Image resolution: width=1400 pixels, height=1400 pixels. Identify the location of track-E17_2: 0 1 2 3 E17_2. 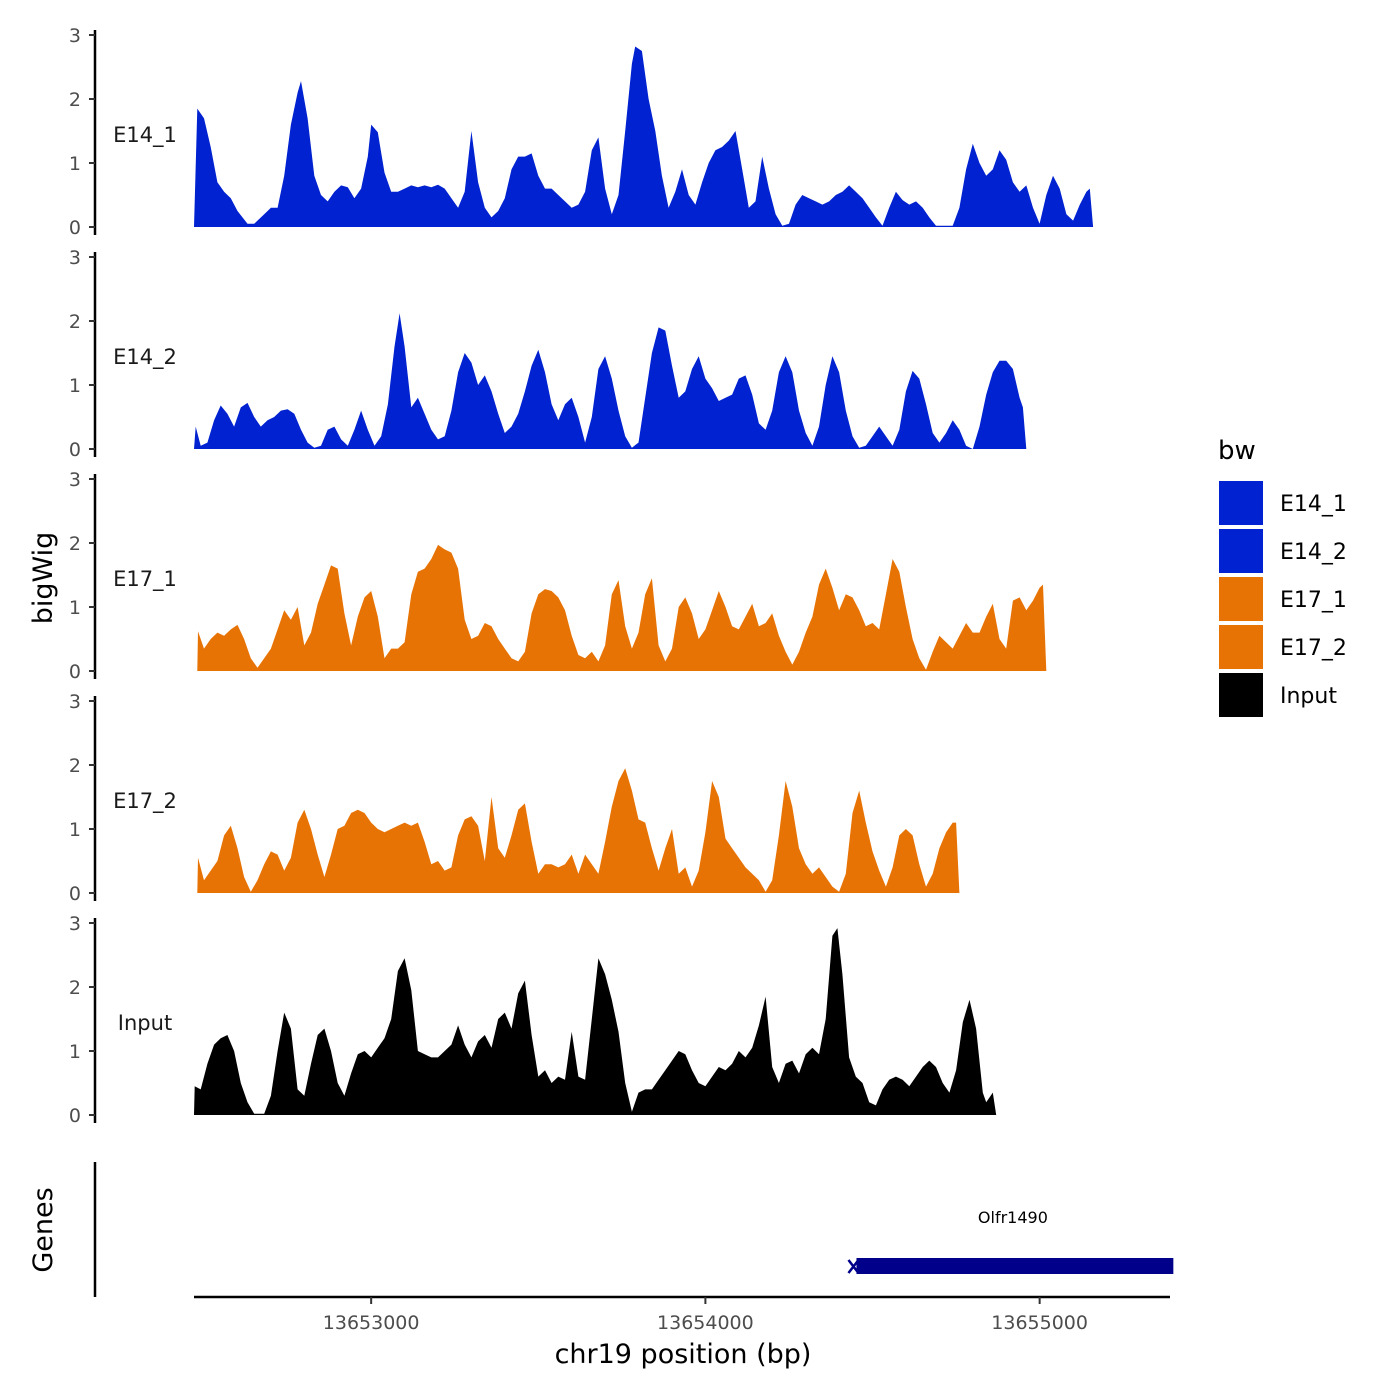
(514, 798).